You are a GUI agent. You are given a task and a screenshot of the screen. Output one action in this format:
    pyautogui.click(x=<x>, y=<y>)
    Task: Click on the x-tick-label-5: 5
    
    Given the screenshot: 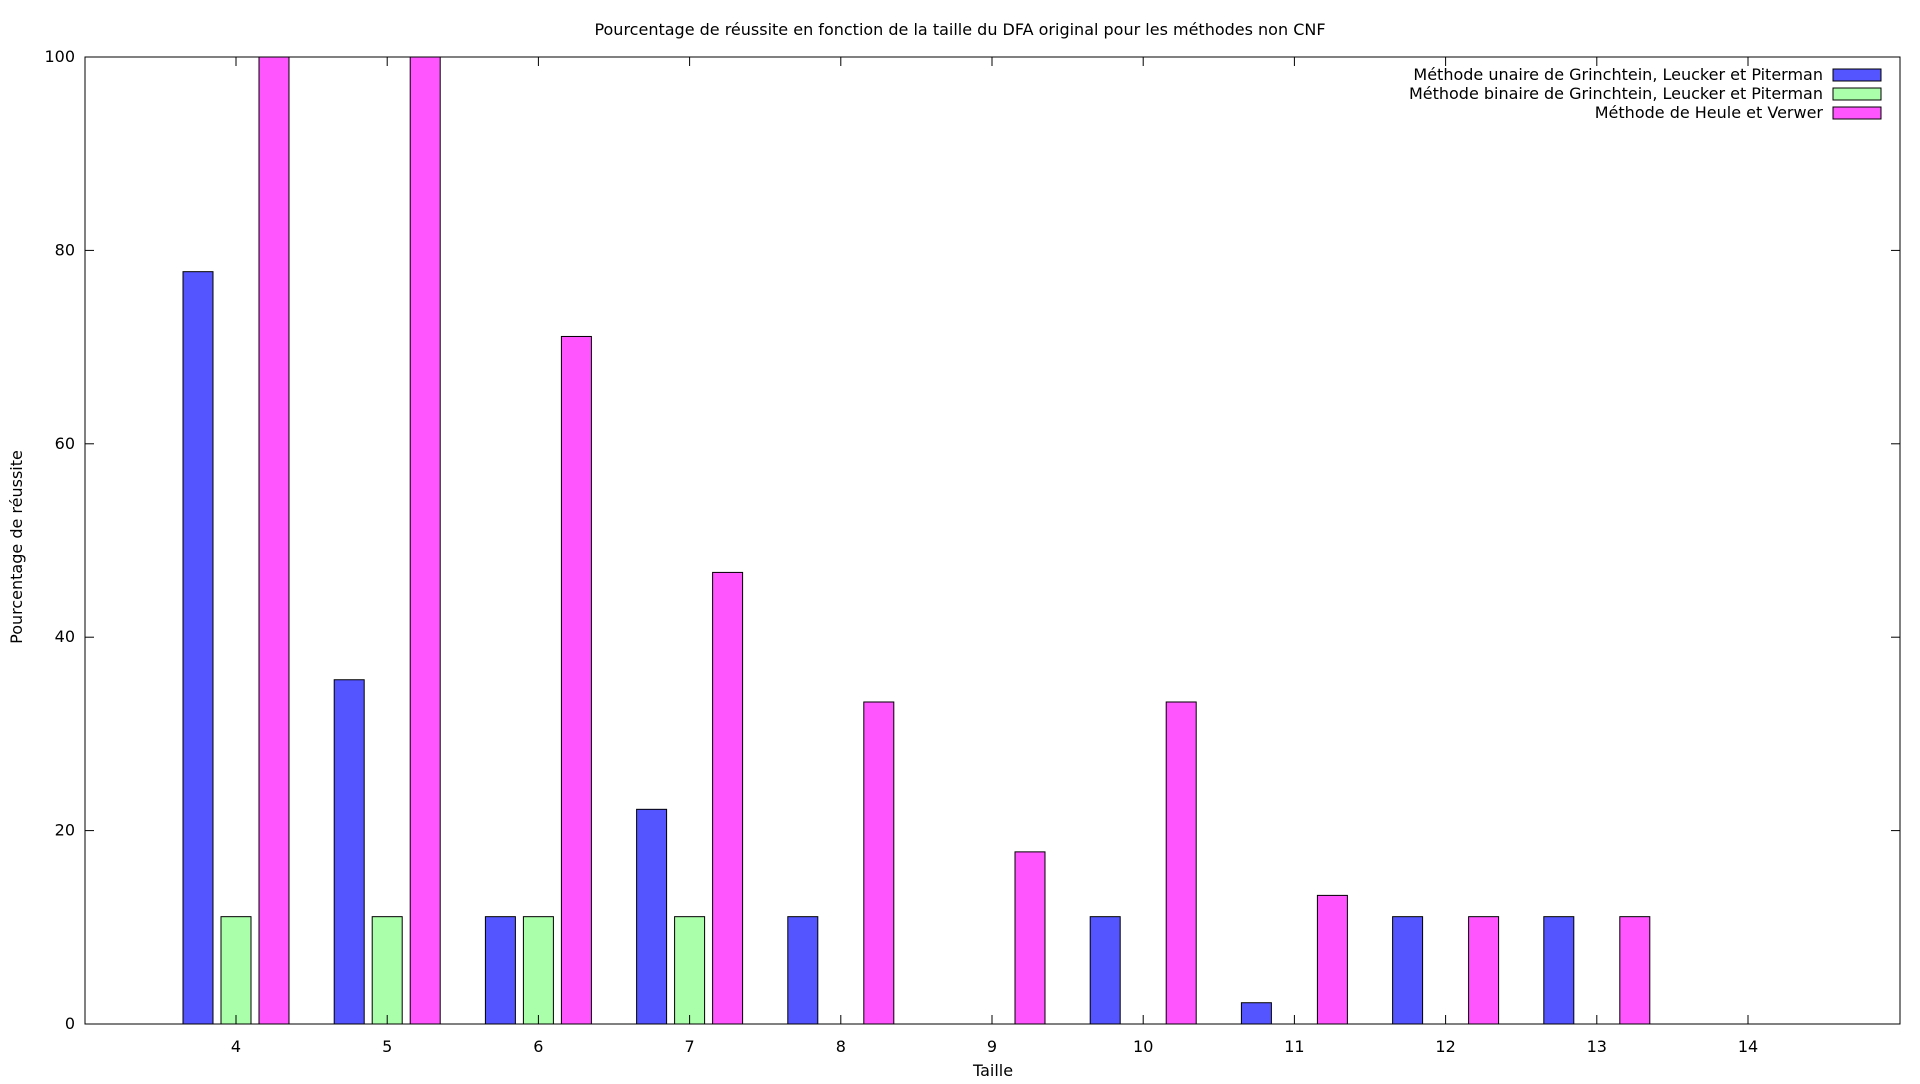 What is the action you would take?
    pyautogui.click(x=387, y=1046)
    